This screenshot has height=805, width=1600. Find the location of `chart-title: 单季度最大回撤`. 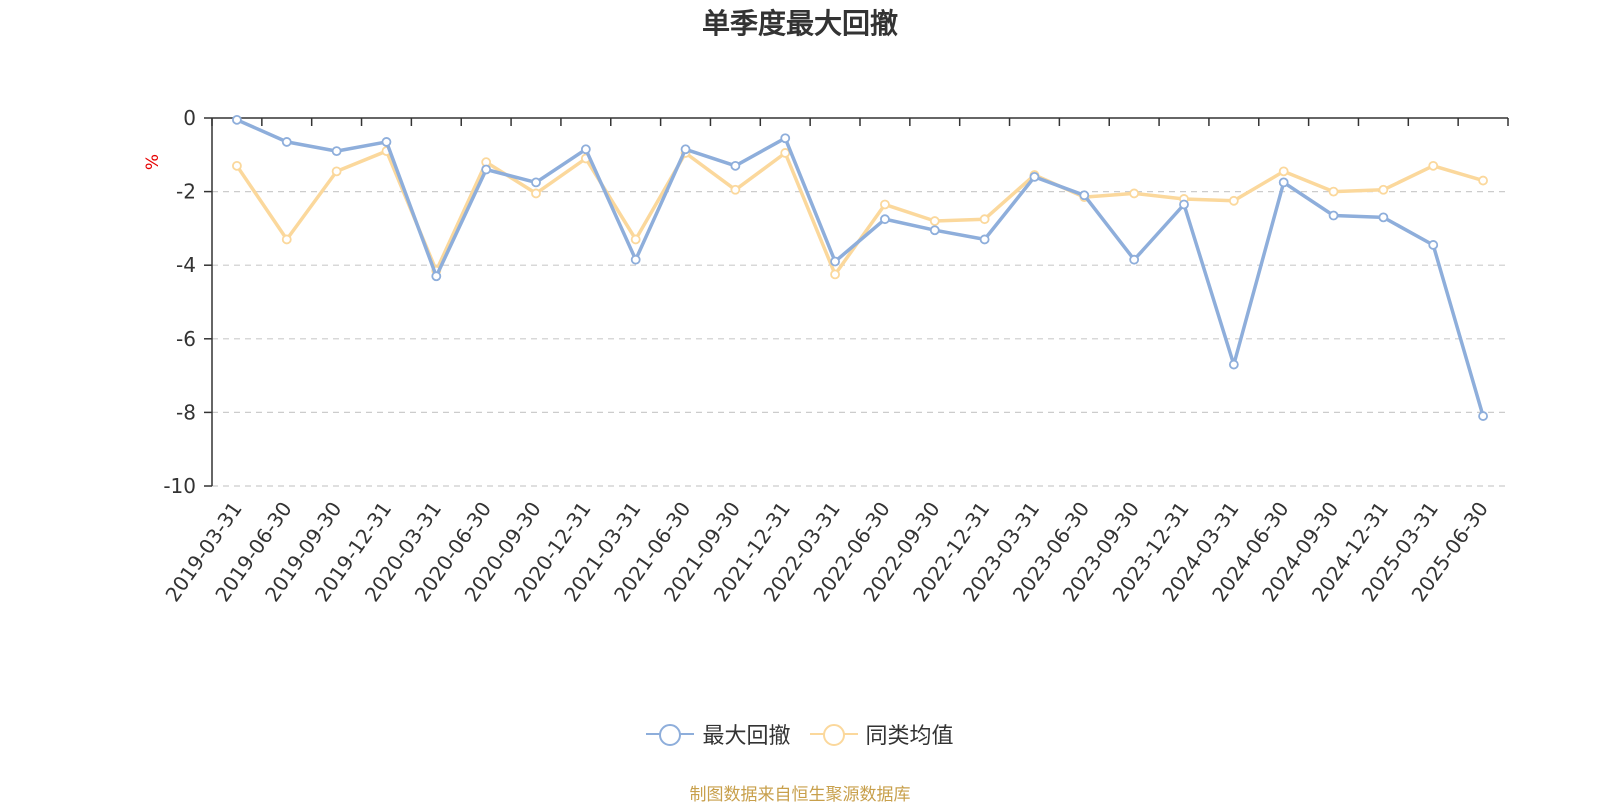

chart-title: 单季度最大回撤 is located at coordinates (799, 23).